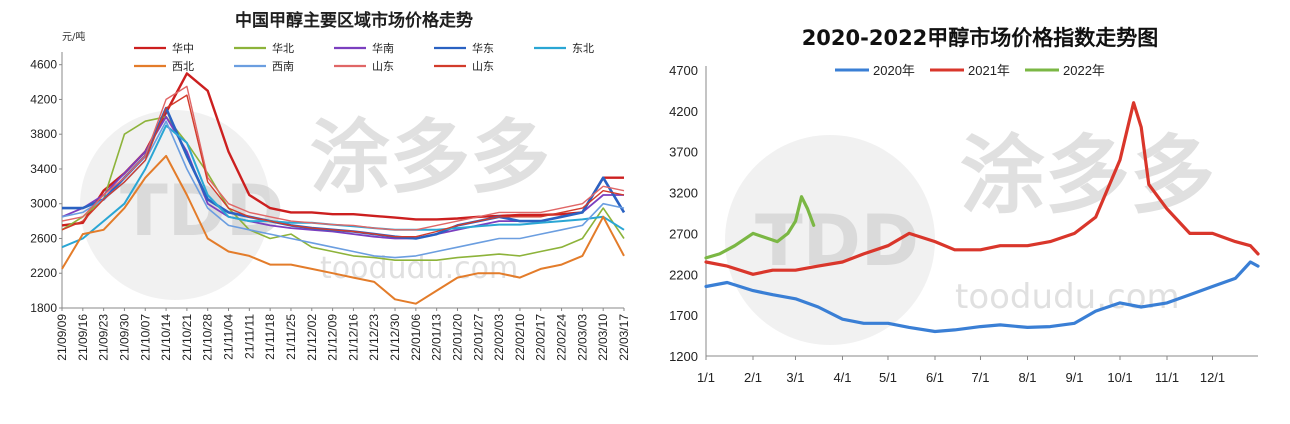 Image resolution: width=1290 pixels, height=424 pixels. I want to click on right-watermark-circle, so click(830, 240).